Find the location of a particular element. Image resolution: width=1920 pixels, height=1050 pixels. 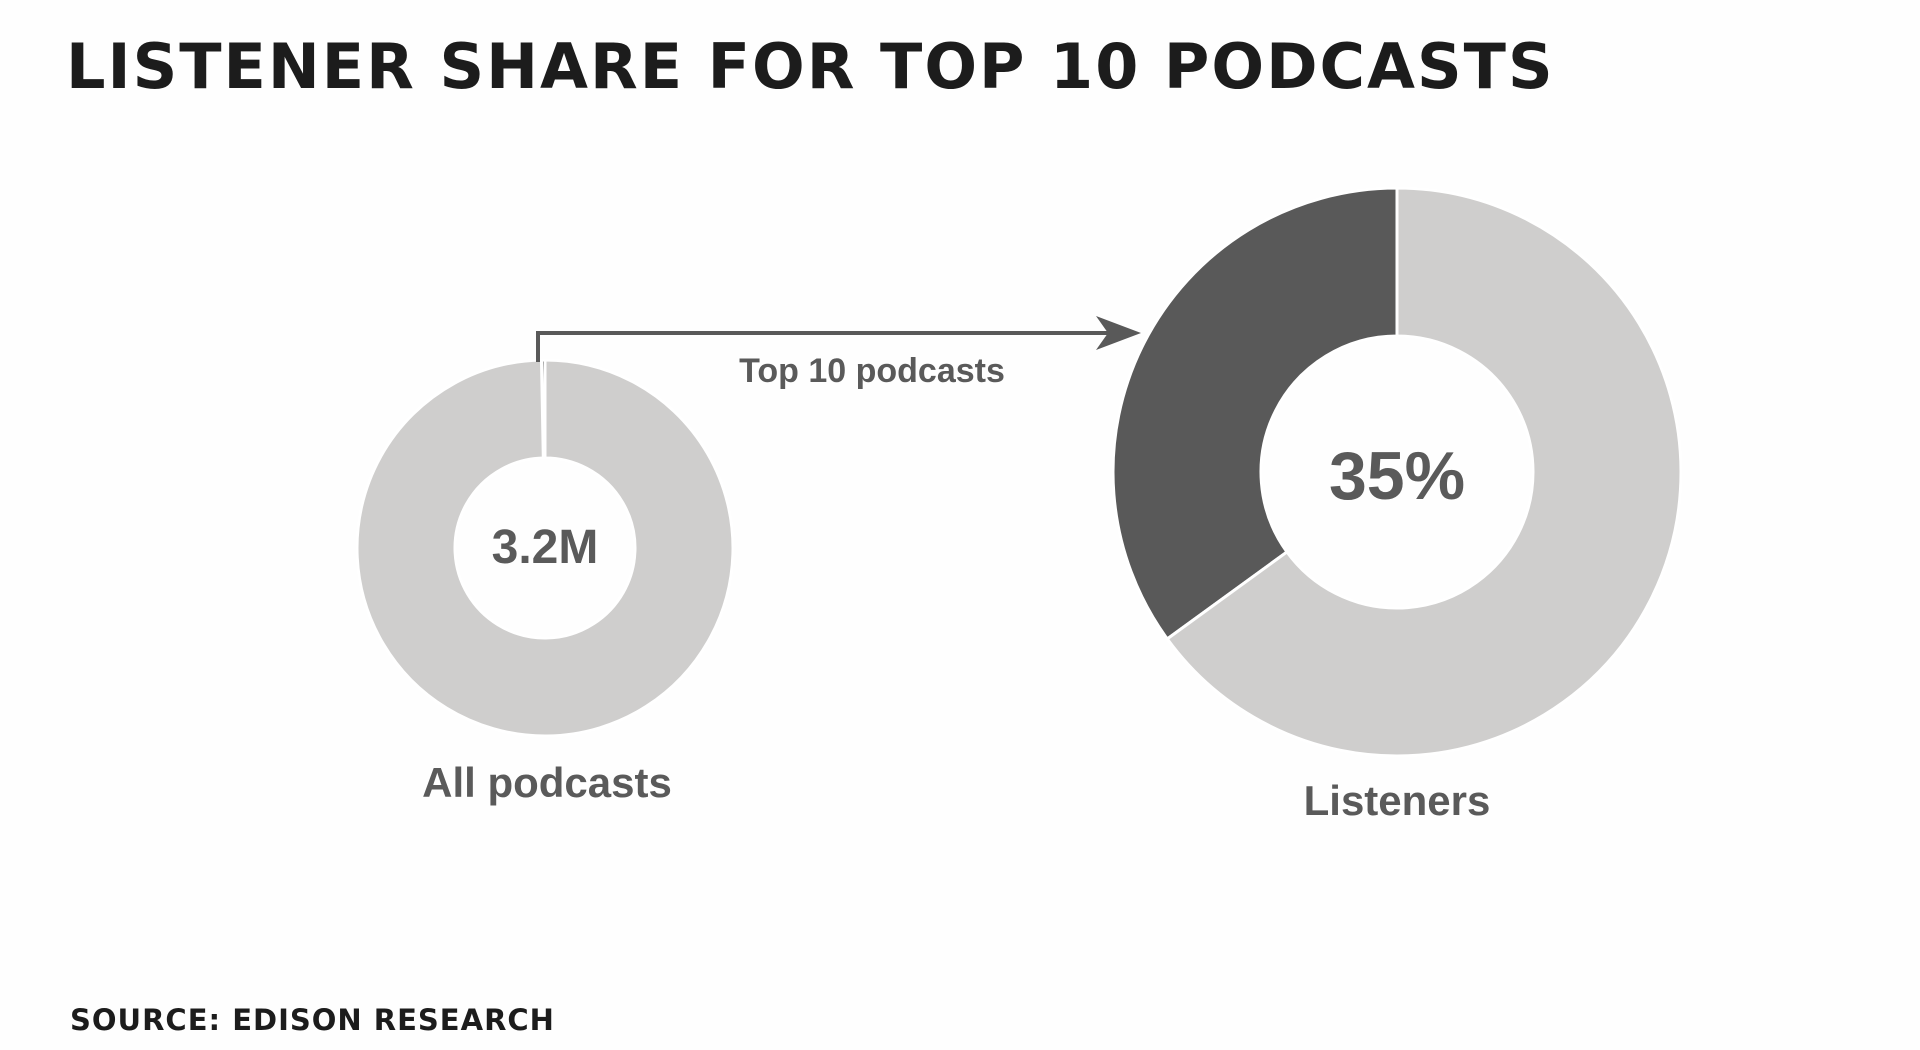

source-note: SOURCE: EDISON RESEARCH is located at coordinates (312, 1020).